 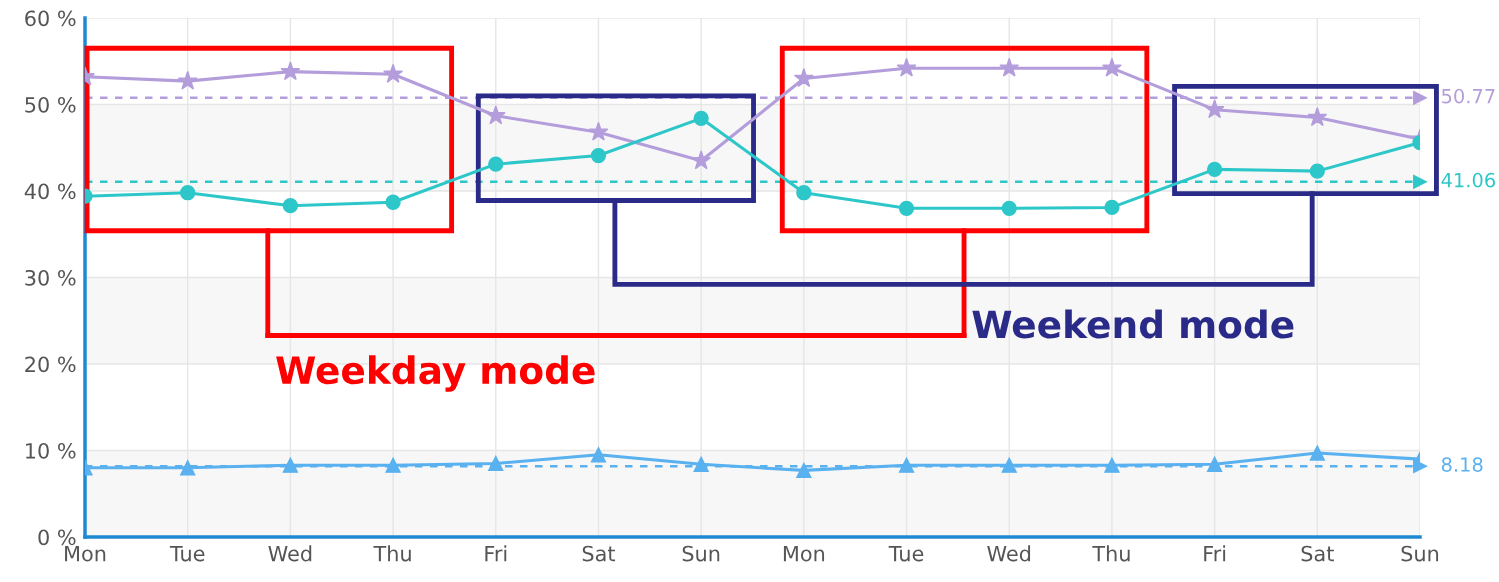 I want to click on y-tick-label: 40 %, so click(x=50, y=191).